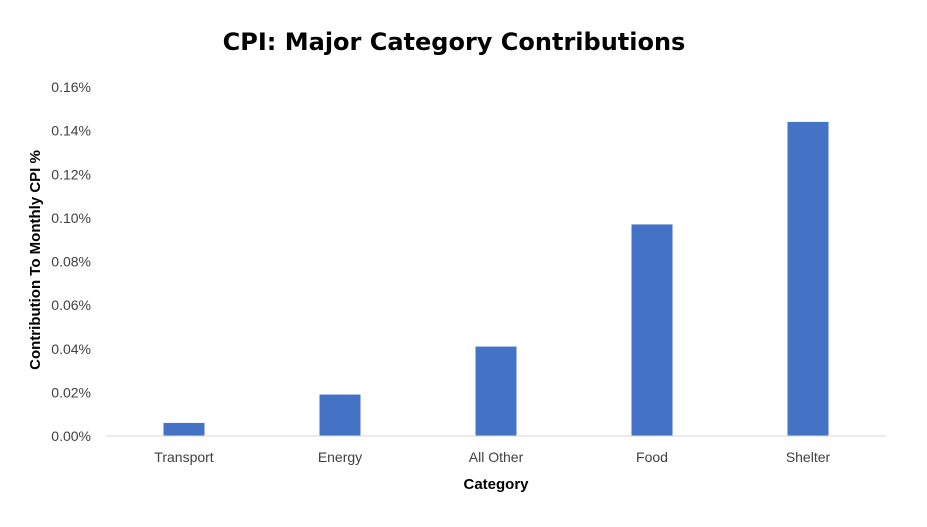 The height and width of the screenshot is (527, 927). I want to click on y-axis-title: Contribution To Monthly CPI %, so click(35, 260).